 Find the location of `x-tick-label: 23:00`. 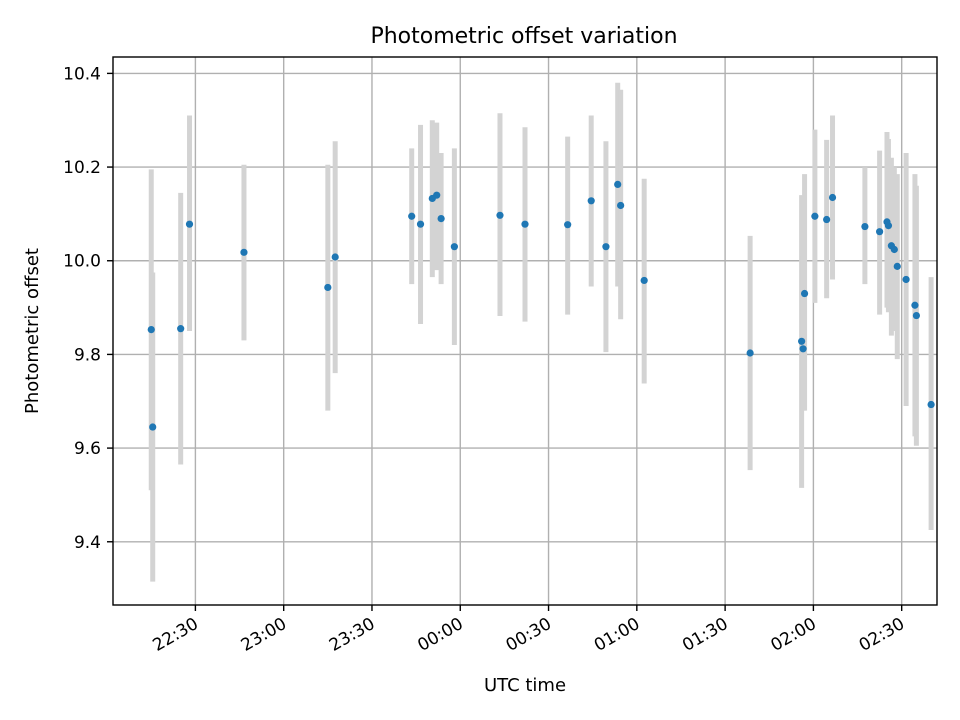

x-tick-label: 23:00 is located at coordinates (264, 635).